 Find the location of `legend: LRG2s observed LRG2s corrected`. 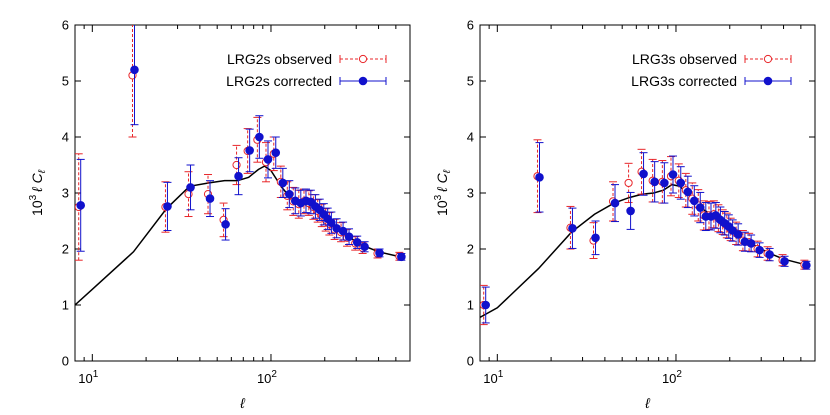

legend: LRG2s observed LRG2s corrected is located at coordinates (306, 70).